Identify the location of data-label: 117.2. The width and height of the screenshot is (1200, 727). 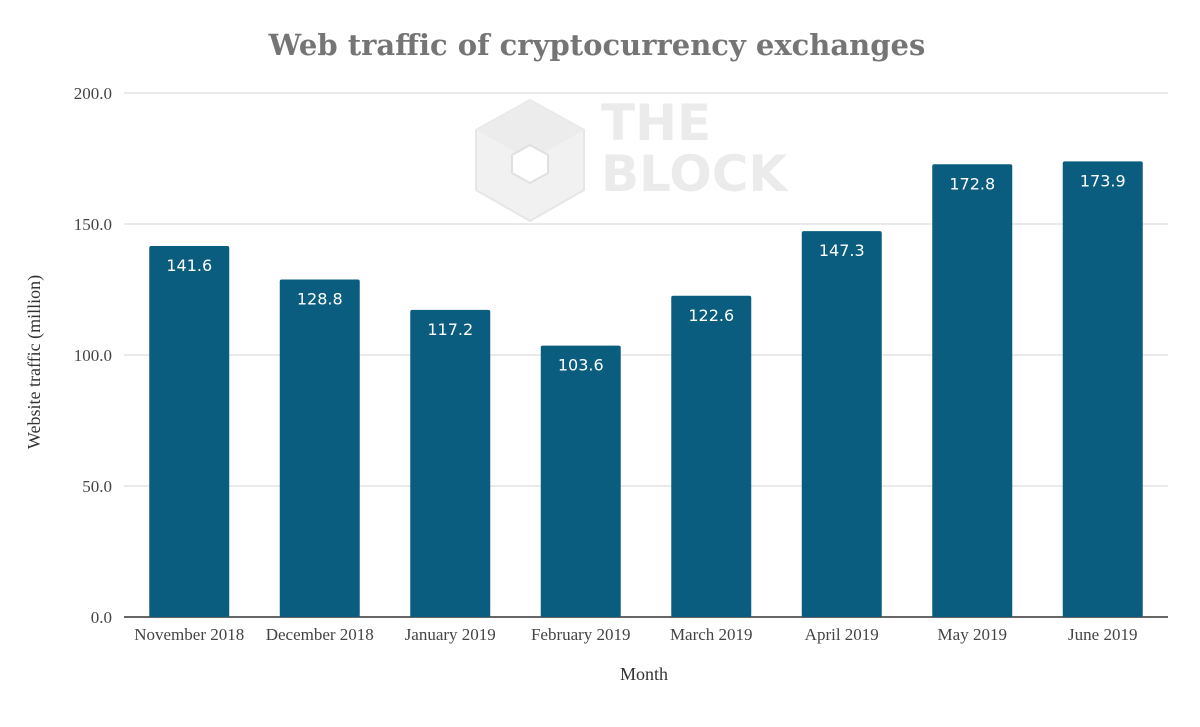
(450, 329).